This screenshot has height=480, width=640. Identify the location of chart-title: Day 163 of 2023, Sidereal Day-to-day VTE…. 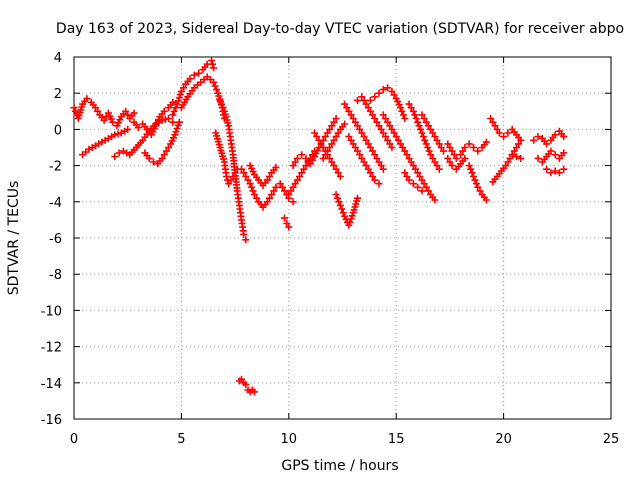
(340, 29).